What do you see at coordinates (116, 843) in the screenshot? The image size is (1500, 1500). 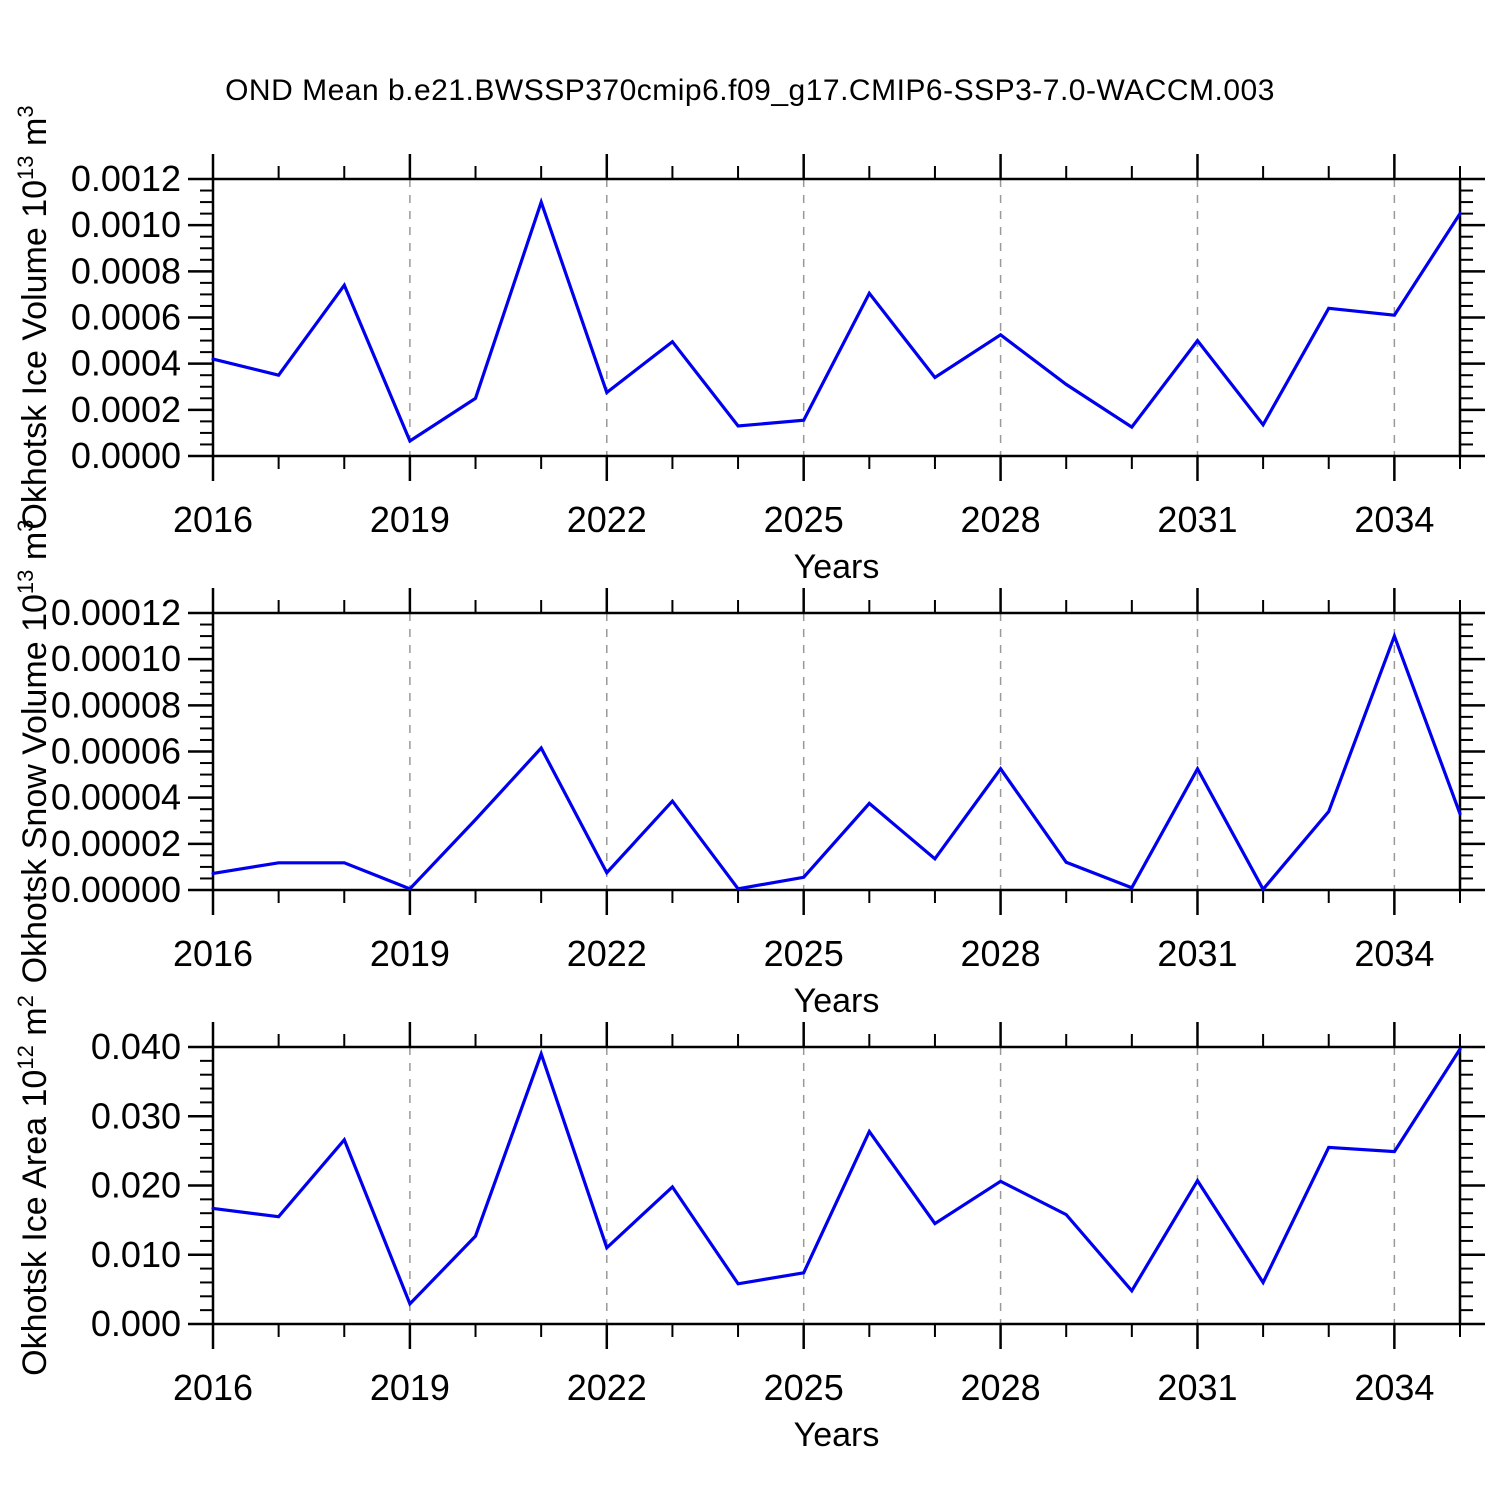 I see `y-tick-label: 0.00002` at bounding box center [116, 843].